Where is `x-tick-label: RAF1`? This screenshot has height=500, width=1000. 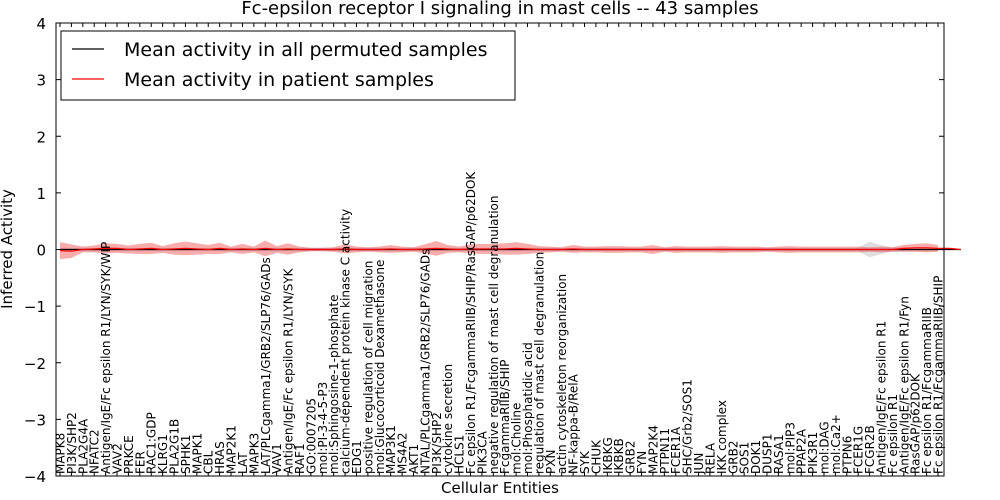
x-tick-label: RAF1 is located at coordinates (300, 458).